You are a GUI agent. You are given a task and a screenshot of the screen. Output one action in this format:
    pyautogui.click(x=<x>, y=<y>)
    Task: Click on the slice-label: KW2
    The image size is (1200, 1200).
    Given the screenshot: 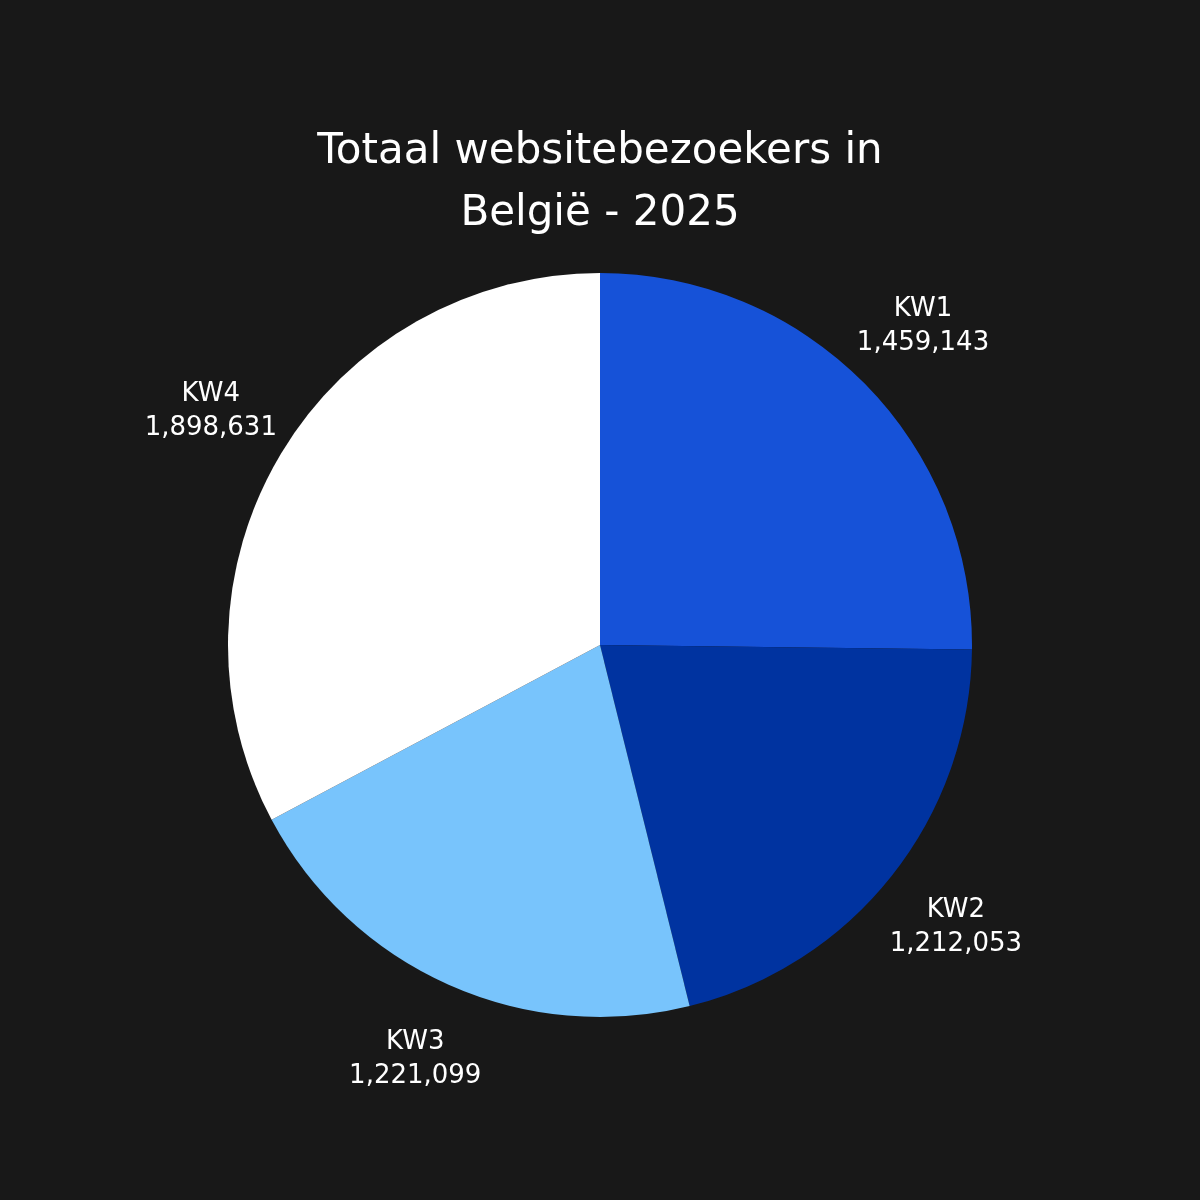 What is the action you would take?
    pyautogui.click(x=956, y=907)
    